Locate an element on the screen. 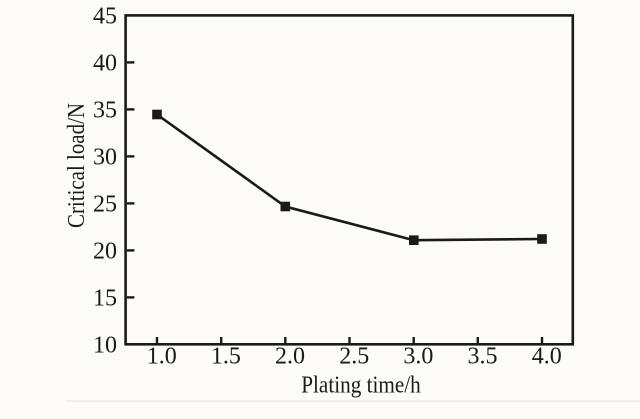  svg-text: Plating time/h is located at coordinates (361, 386).